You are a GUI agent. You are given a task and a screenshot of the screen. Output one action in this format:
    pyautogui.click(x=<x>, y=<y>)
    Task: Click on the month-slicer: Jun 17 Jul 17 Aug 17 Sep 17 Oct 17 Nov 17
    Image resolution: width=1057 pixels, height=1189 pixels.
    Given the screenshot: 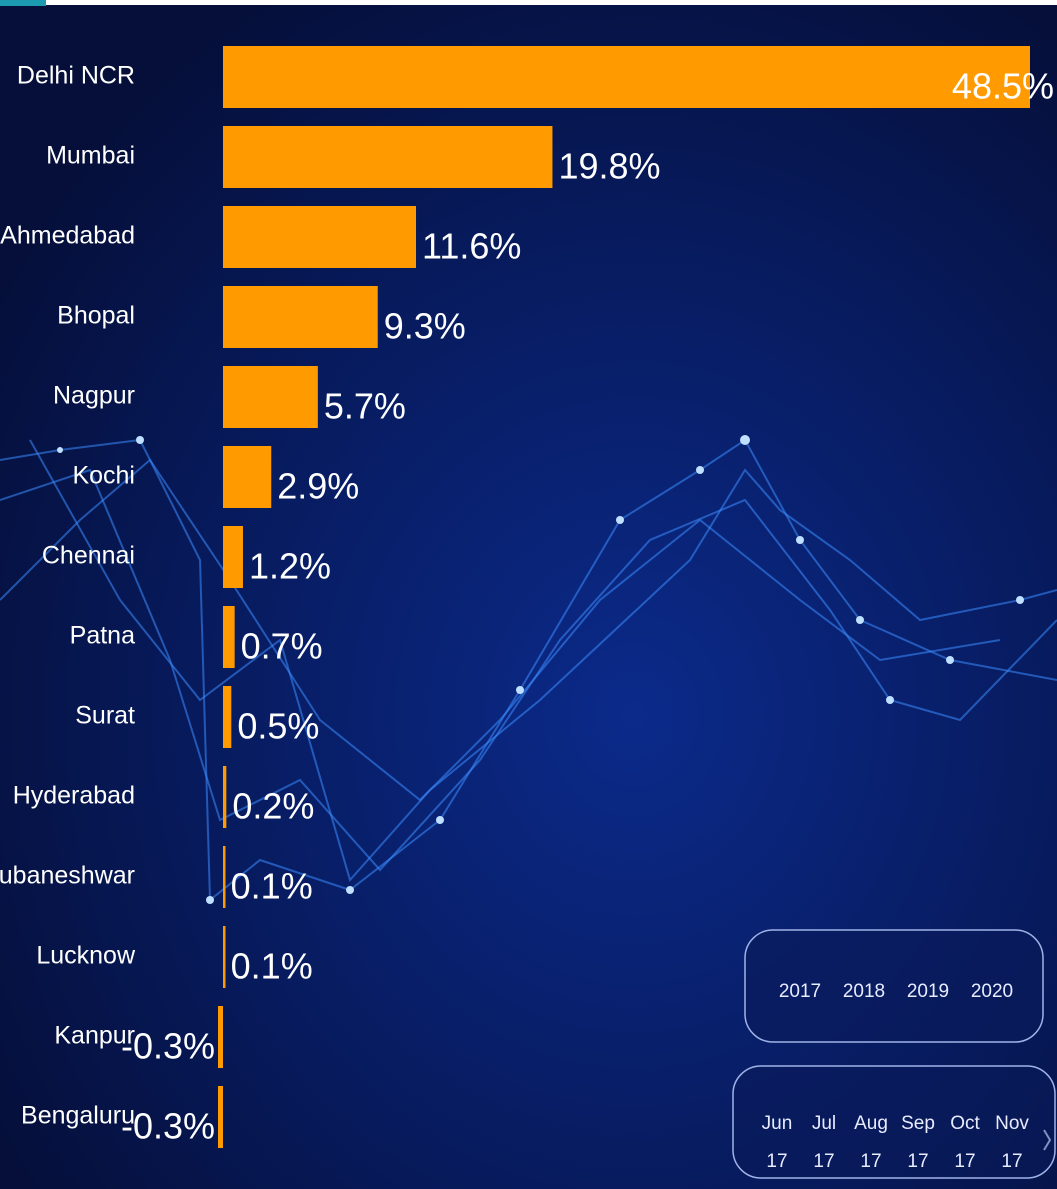 What is the action you would take?
    pyautogui.click(x=894, y=1122)
    